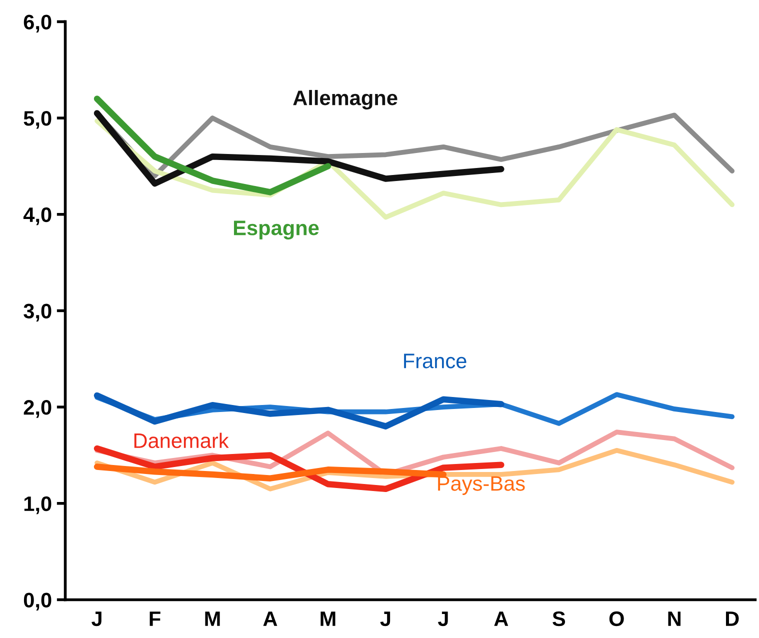 Image resolution: width=759 pixels, height=638 pixels. I want to click on x-tick-label: S, so click(559, 618).